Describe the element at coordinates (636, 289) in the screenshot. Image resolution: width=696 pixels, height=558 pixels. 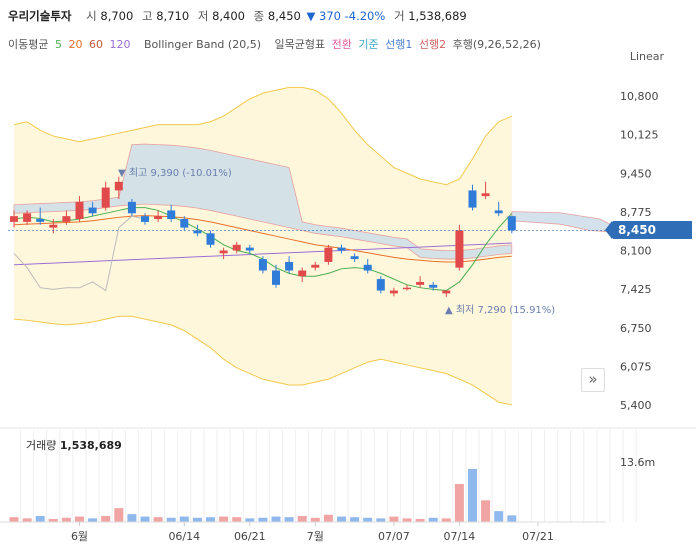
I see `y-axis-label: 7,425` at that location.